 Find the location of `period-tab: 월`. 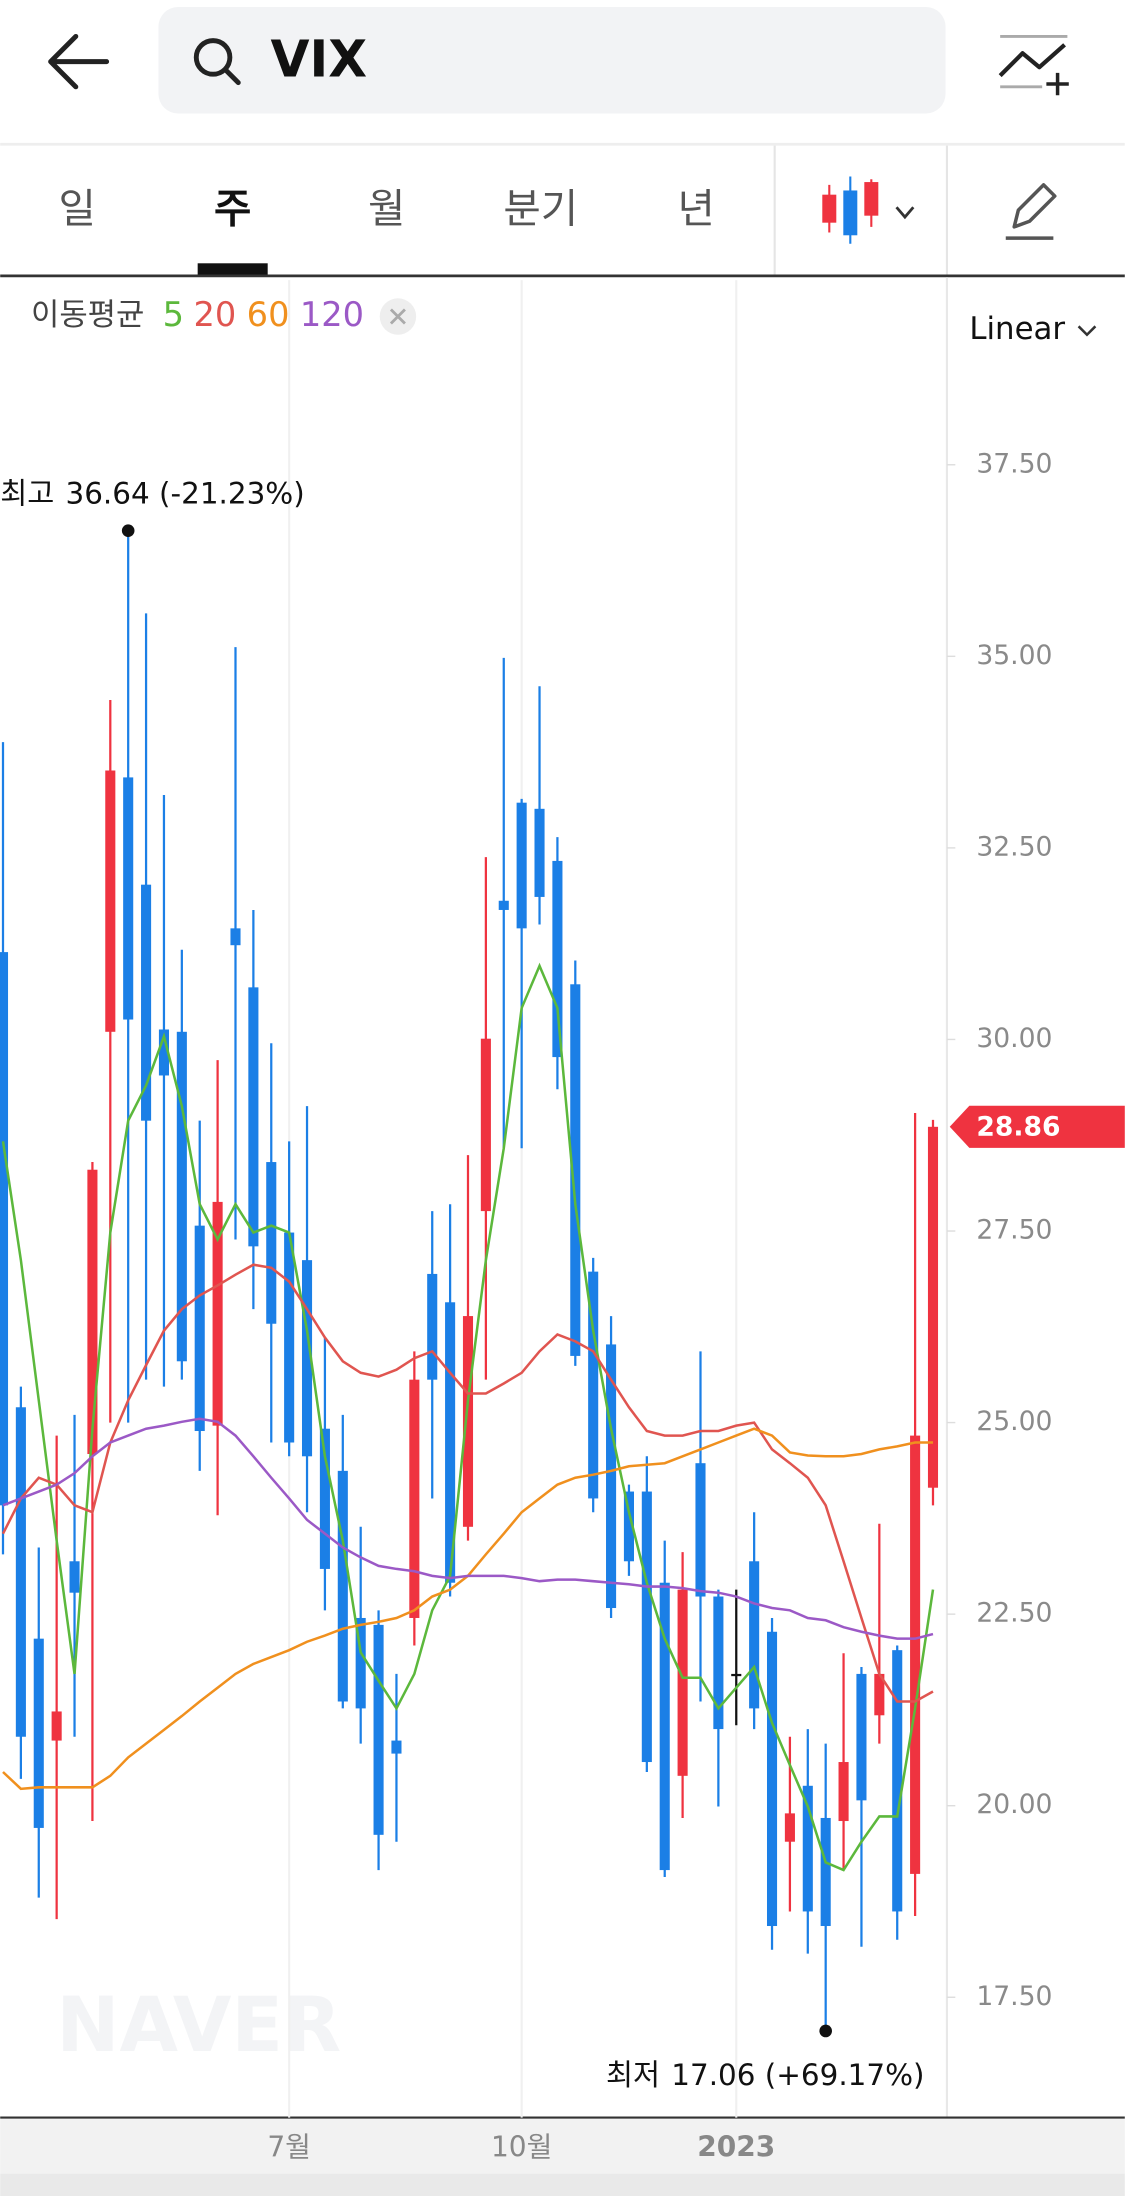

period-tab: 월 is located at coordinates (386, 208).